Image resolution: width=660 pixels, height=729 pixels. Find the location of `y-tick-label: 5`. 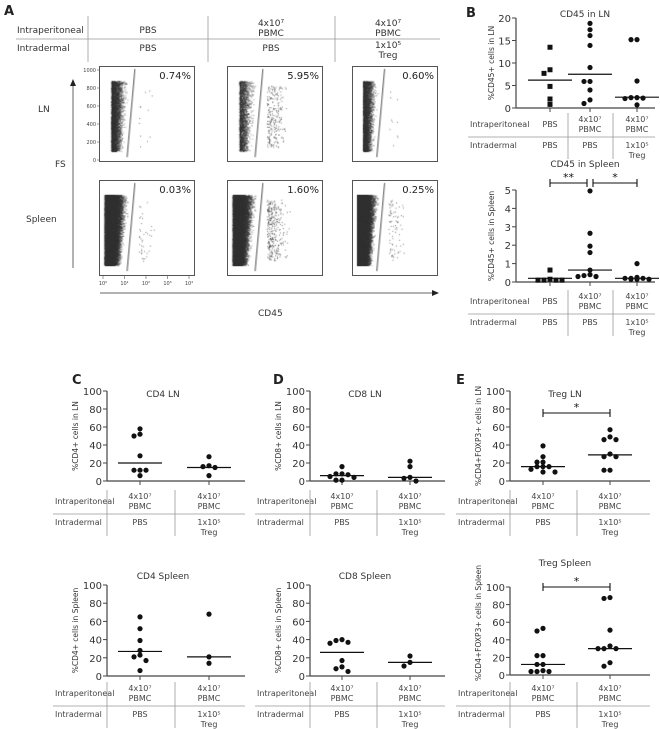

y-tick-label: 5 is located at coordinates (508, 191).